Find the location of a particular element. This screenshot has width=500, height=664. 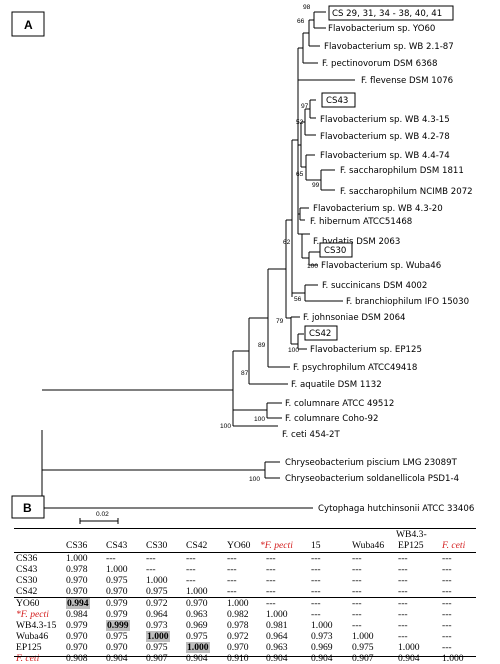

matrix-column-header: CS36 is located at coordinates (77, 545).